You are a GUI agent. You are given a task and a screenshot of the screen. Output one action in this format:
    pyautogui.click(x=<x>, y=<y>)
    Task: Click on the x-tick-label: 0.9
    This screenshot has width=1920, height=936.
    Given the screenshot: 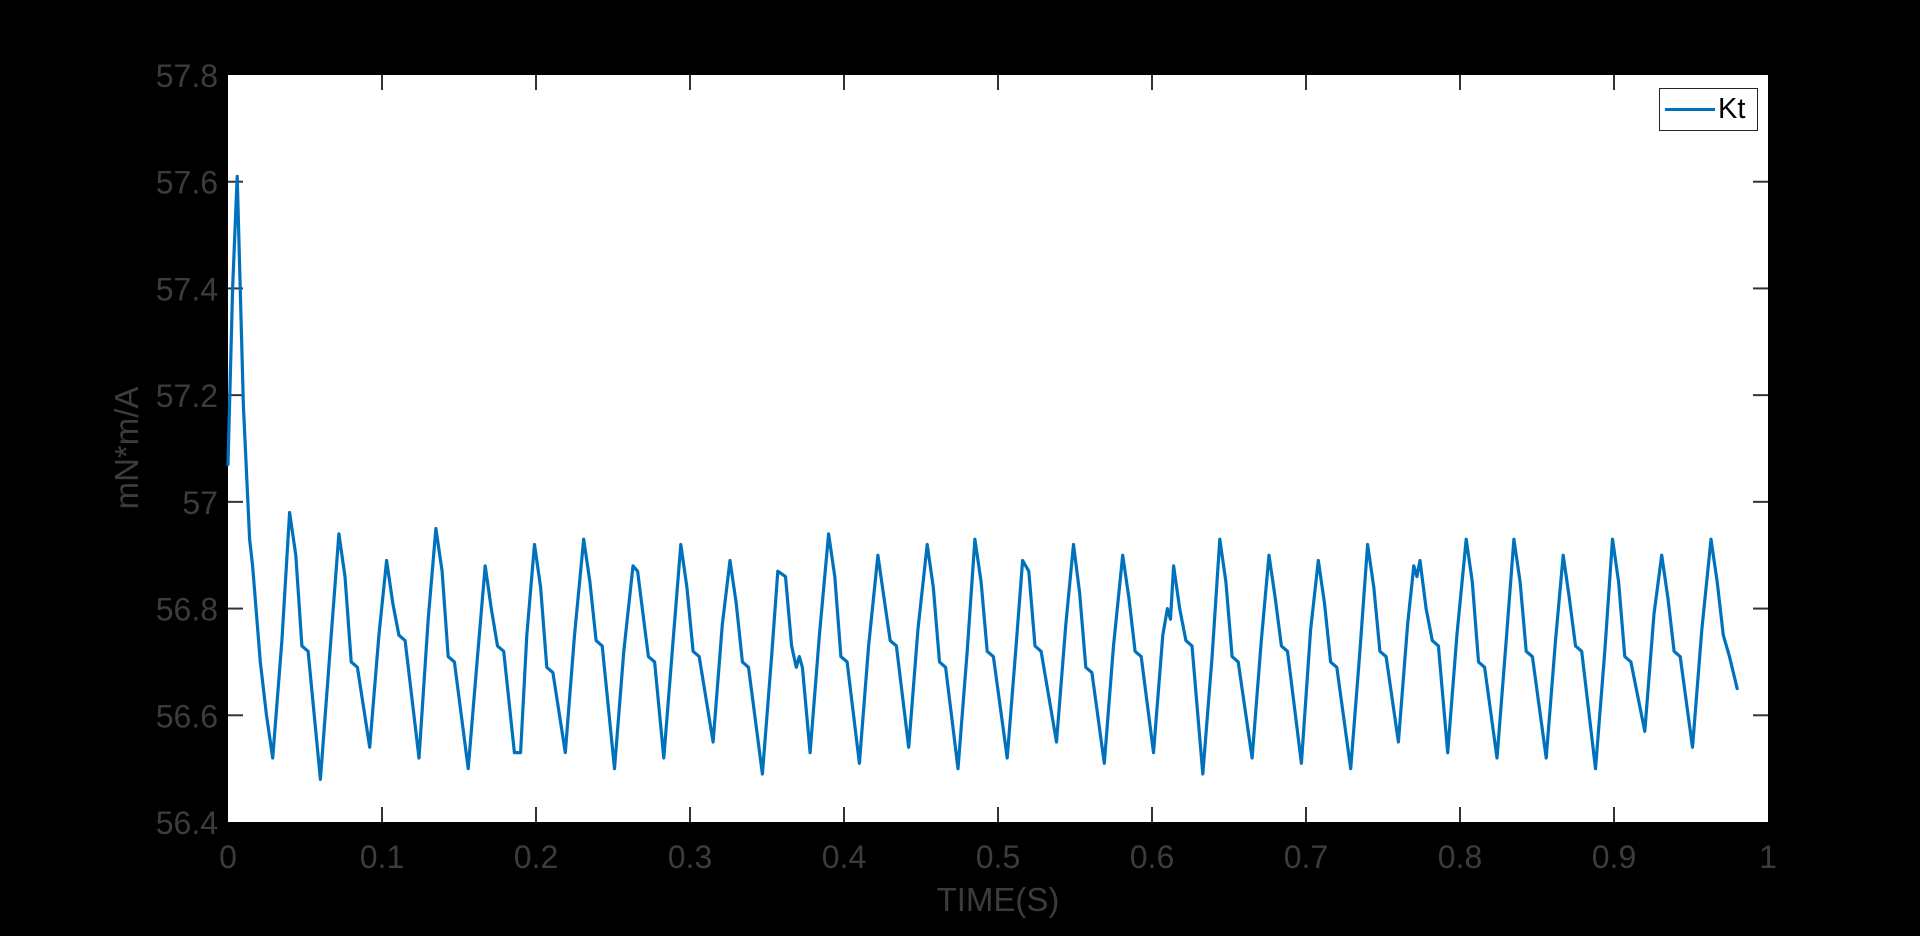 What is the action you would take?
    pyautogui.click(x=1614, y=857)
    